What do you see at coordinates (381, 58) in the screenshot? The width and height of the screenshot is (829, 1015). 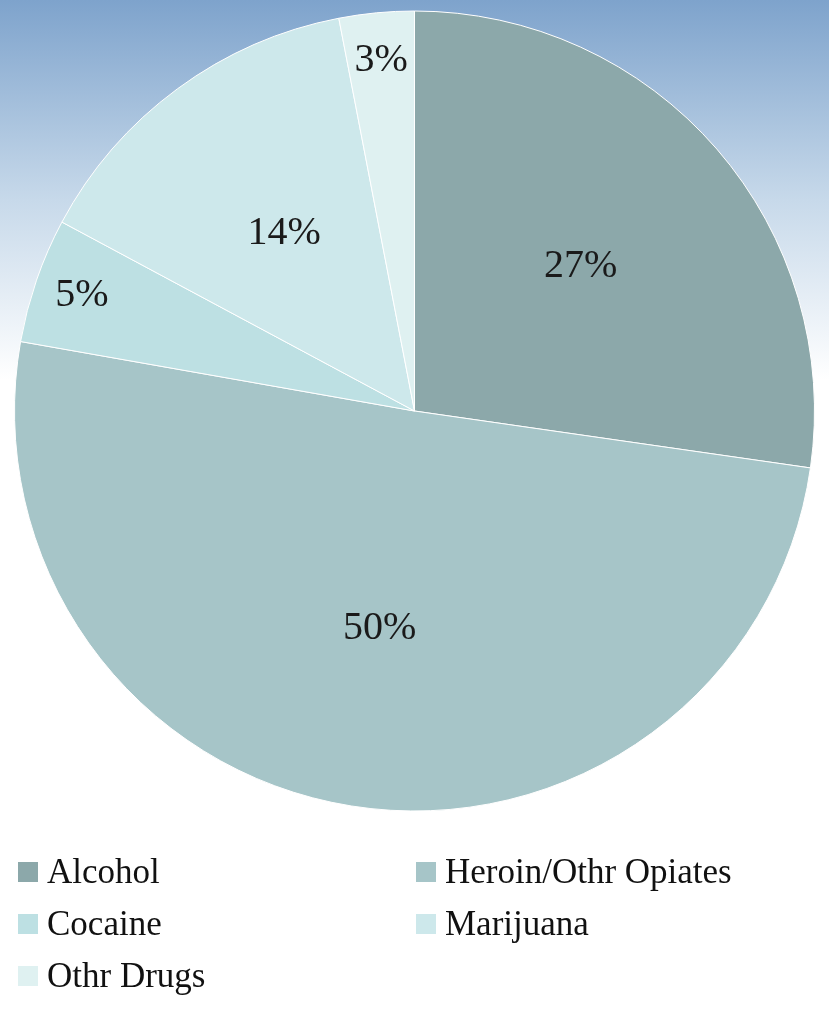 I see `data-label: 3%` at bounding box center [381, 58].